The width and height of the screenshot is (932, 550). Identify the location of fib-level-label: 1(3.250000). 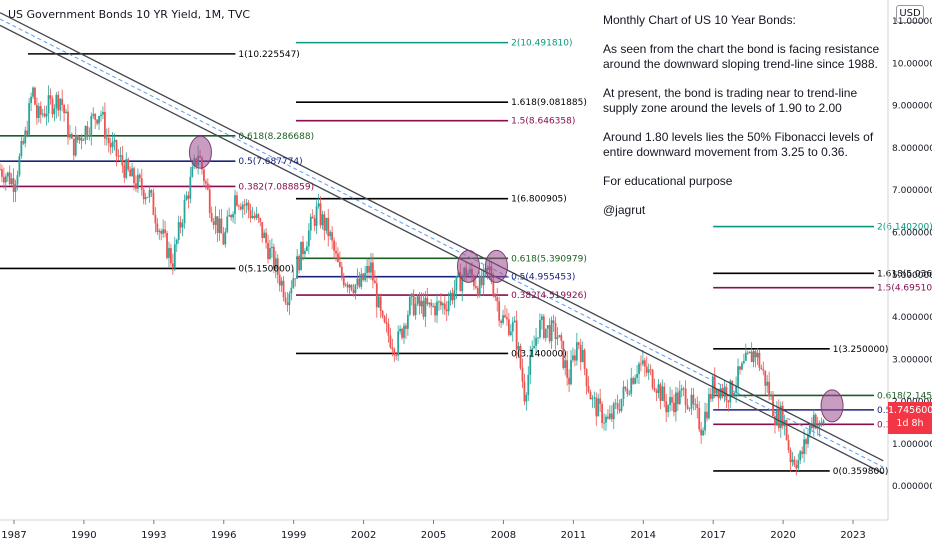
(861, 350).